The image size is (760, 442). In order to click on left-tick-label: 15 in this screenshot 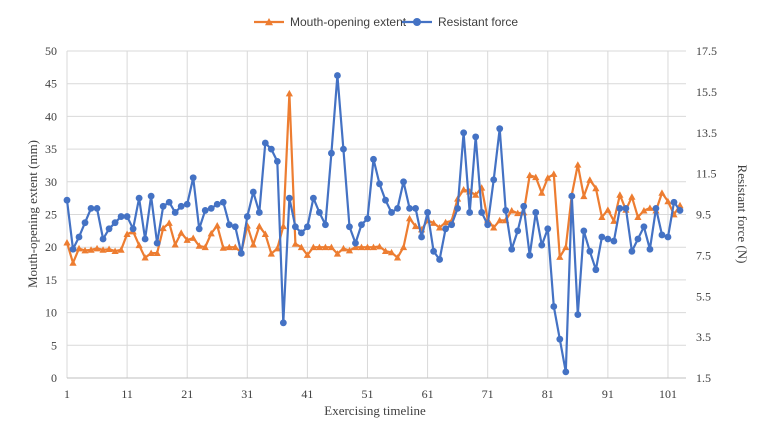, I will do `click(51, 280)`.